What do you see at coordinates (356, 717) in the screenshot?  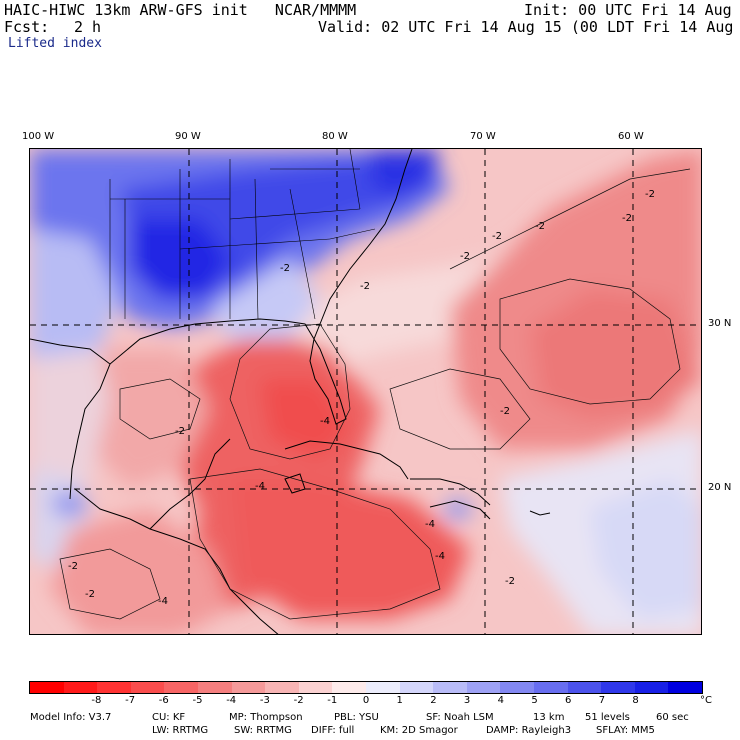 I see `model-info-pbl: PBL: YSU` at bounding box center [356, 717].